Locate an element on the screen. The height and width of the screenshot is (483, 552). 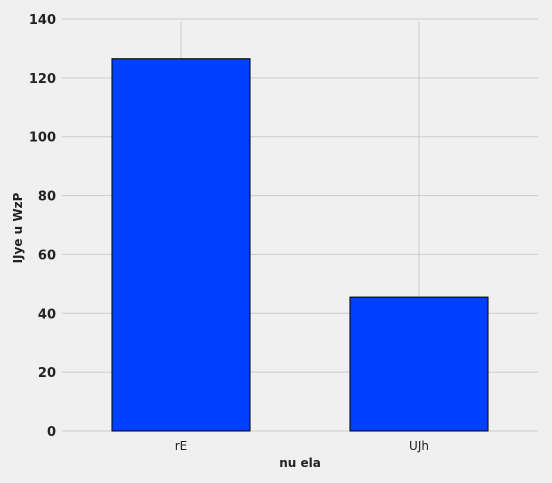
y-tick-label: 60 is located at coordinates (47, 255).